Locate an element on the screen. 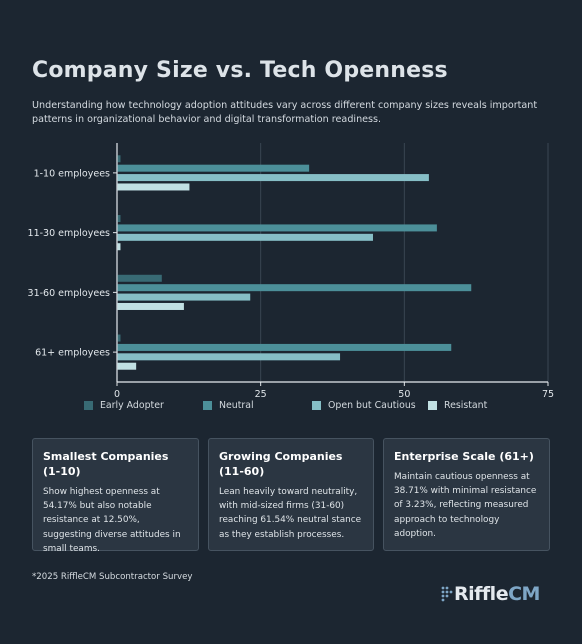 The width and height of the screenshot is (582, 644). logo-riffle-text: Riffle is located at coordinates (481, 594).